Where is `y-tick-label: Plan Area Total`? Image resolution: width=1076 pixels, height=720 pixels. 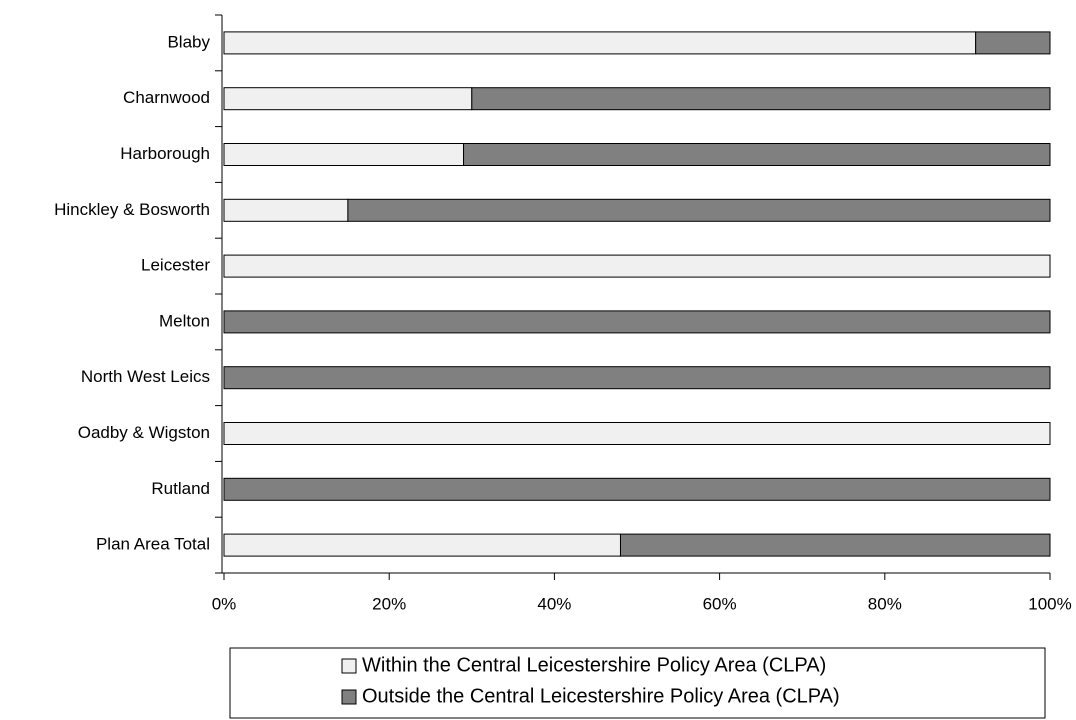 y-tick-label: Plan Area Total is located at coordinates (153, 544).